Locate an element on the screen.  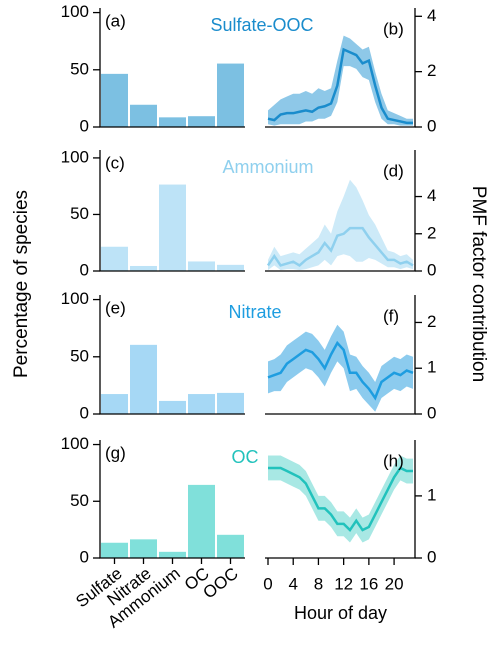
panel-label: (e) is located at coordinates (115, 307).